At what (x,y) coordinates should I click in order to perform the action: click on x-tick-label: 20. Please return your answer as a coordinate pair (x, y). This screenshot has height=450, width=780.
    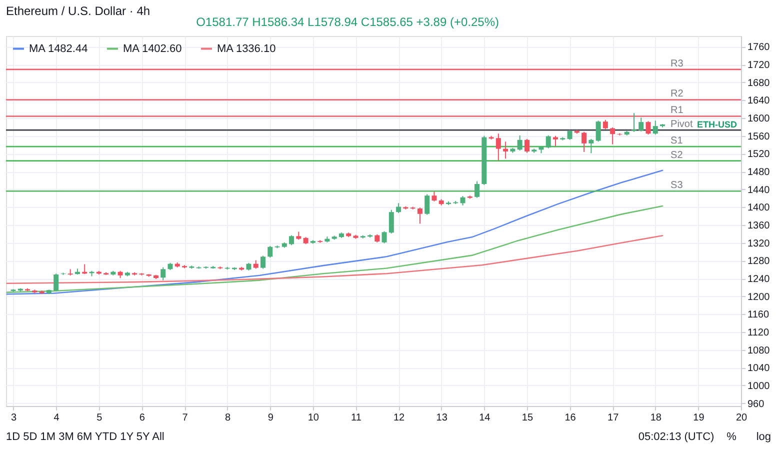
    Looking at the image, I should click on (742, 418).